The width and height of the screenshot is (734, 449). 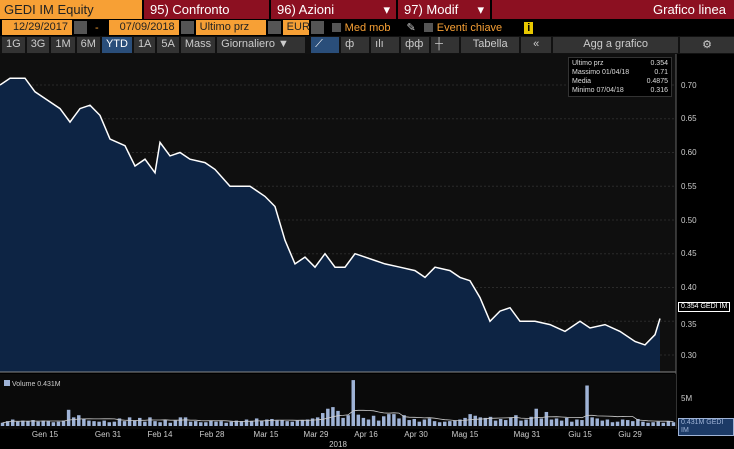 I want to click on x-tick-label: Apr 16, so click(x=366, y=434).